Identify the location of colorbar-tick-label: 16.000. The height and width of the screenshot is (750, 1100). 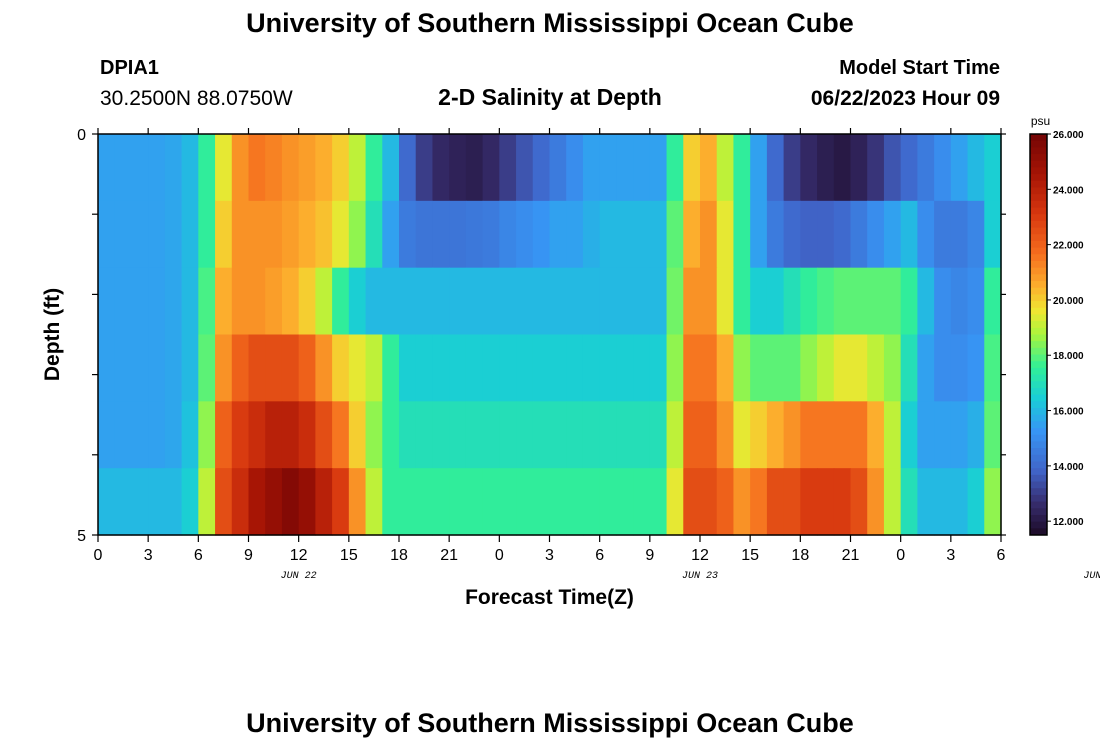
(1068, 412).